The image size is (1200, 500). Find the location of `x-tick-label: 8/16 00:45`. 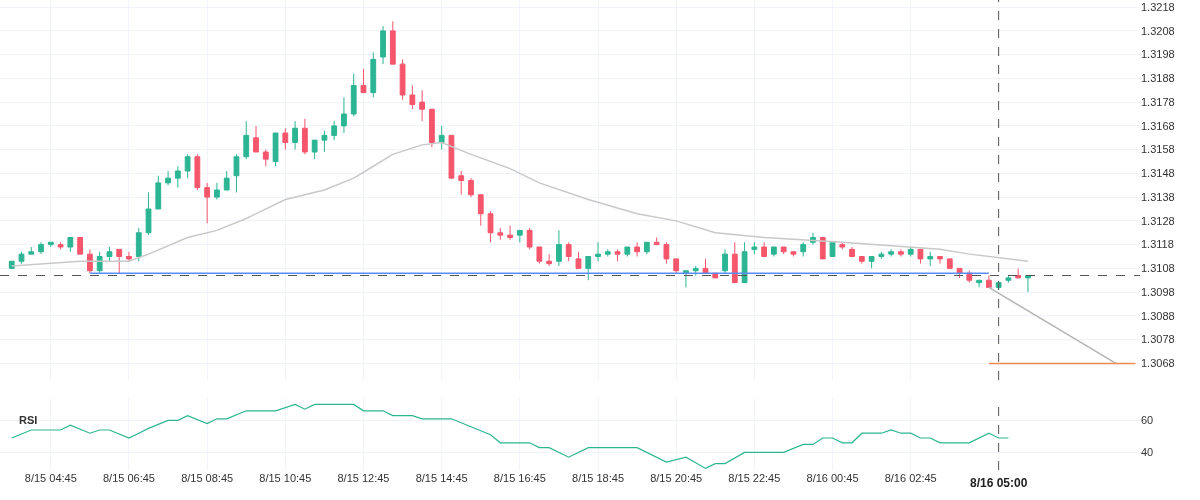

x-tick-label: 8/16 00:45 is located at coordinates (832, 478).